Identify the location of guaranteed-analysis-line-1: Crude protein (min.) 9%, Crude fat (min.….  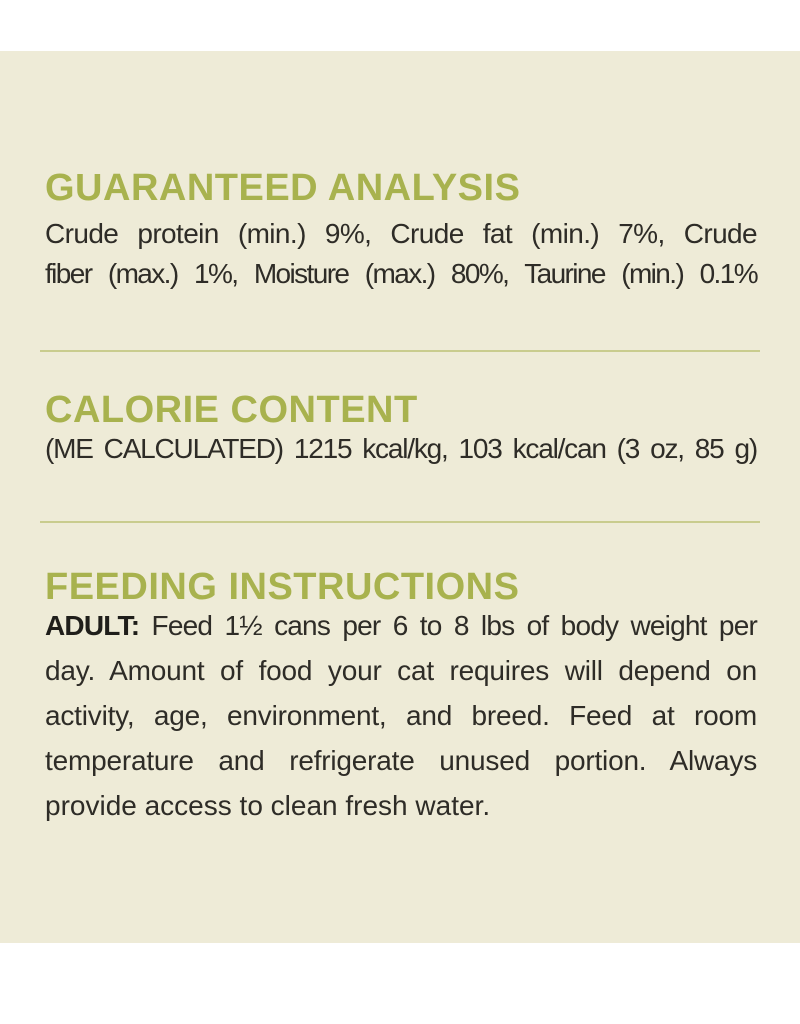
(401, 233).